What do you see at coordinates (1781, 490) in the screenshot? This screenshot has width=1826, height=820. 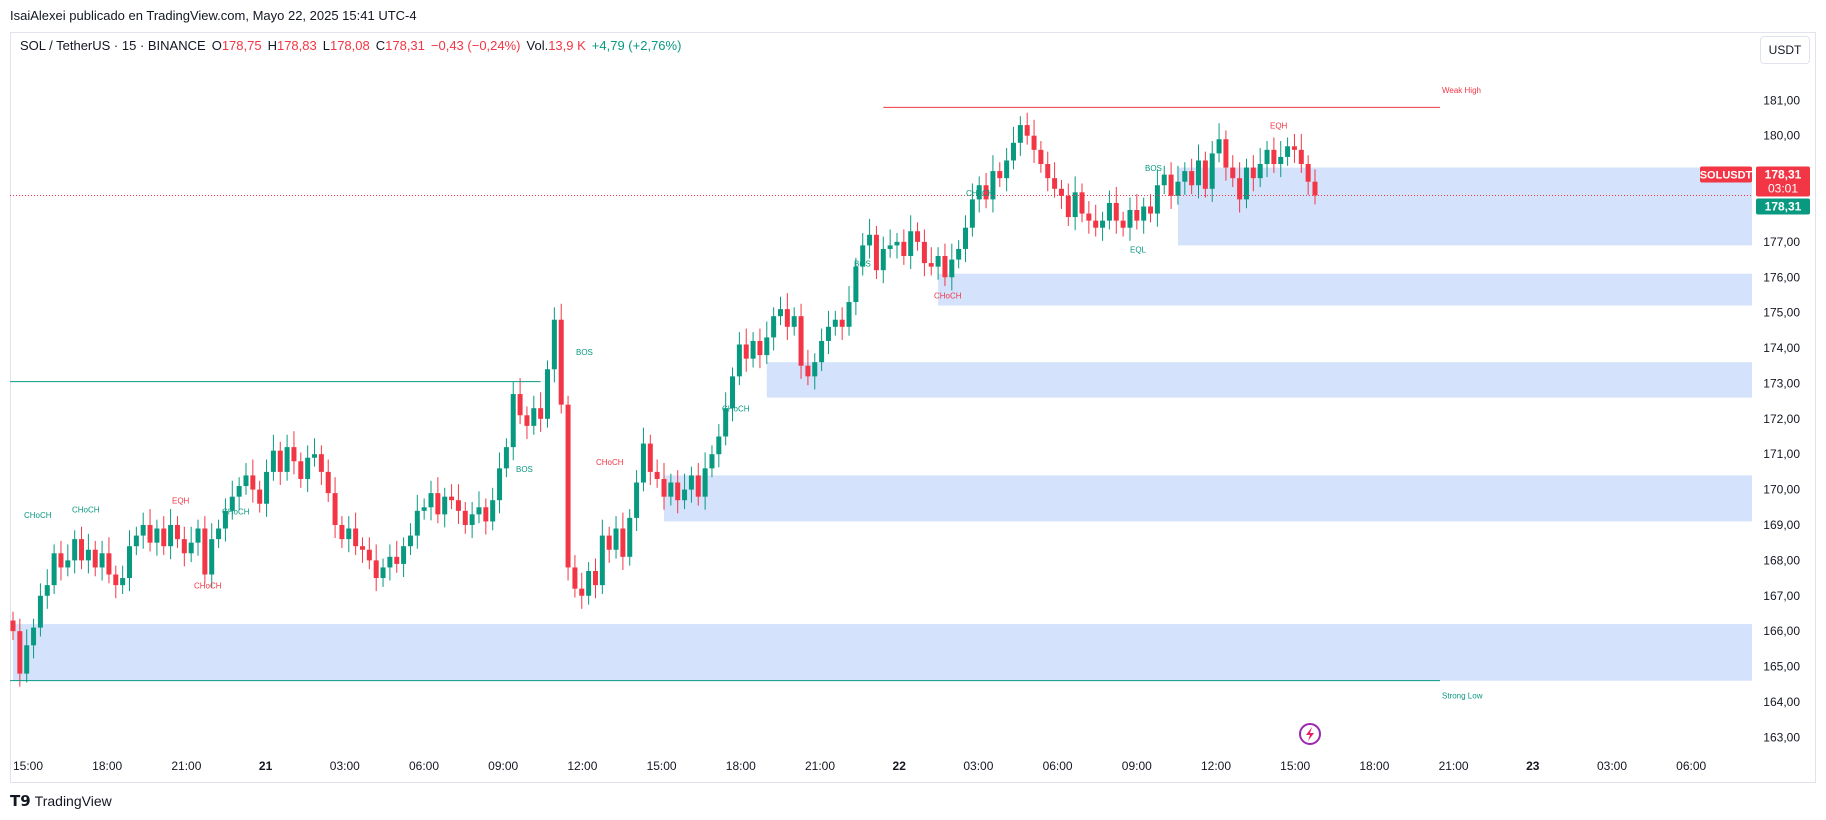 I see `y-axis-tick: 170,00` at bounding box center [1781, 490].